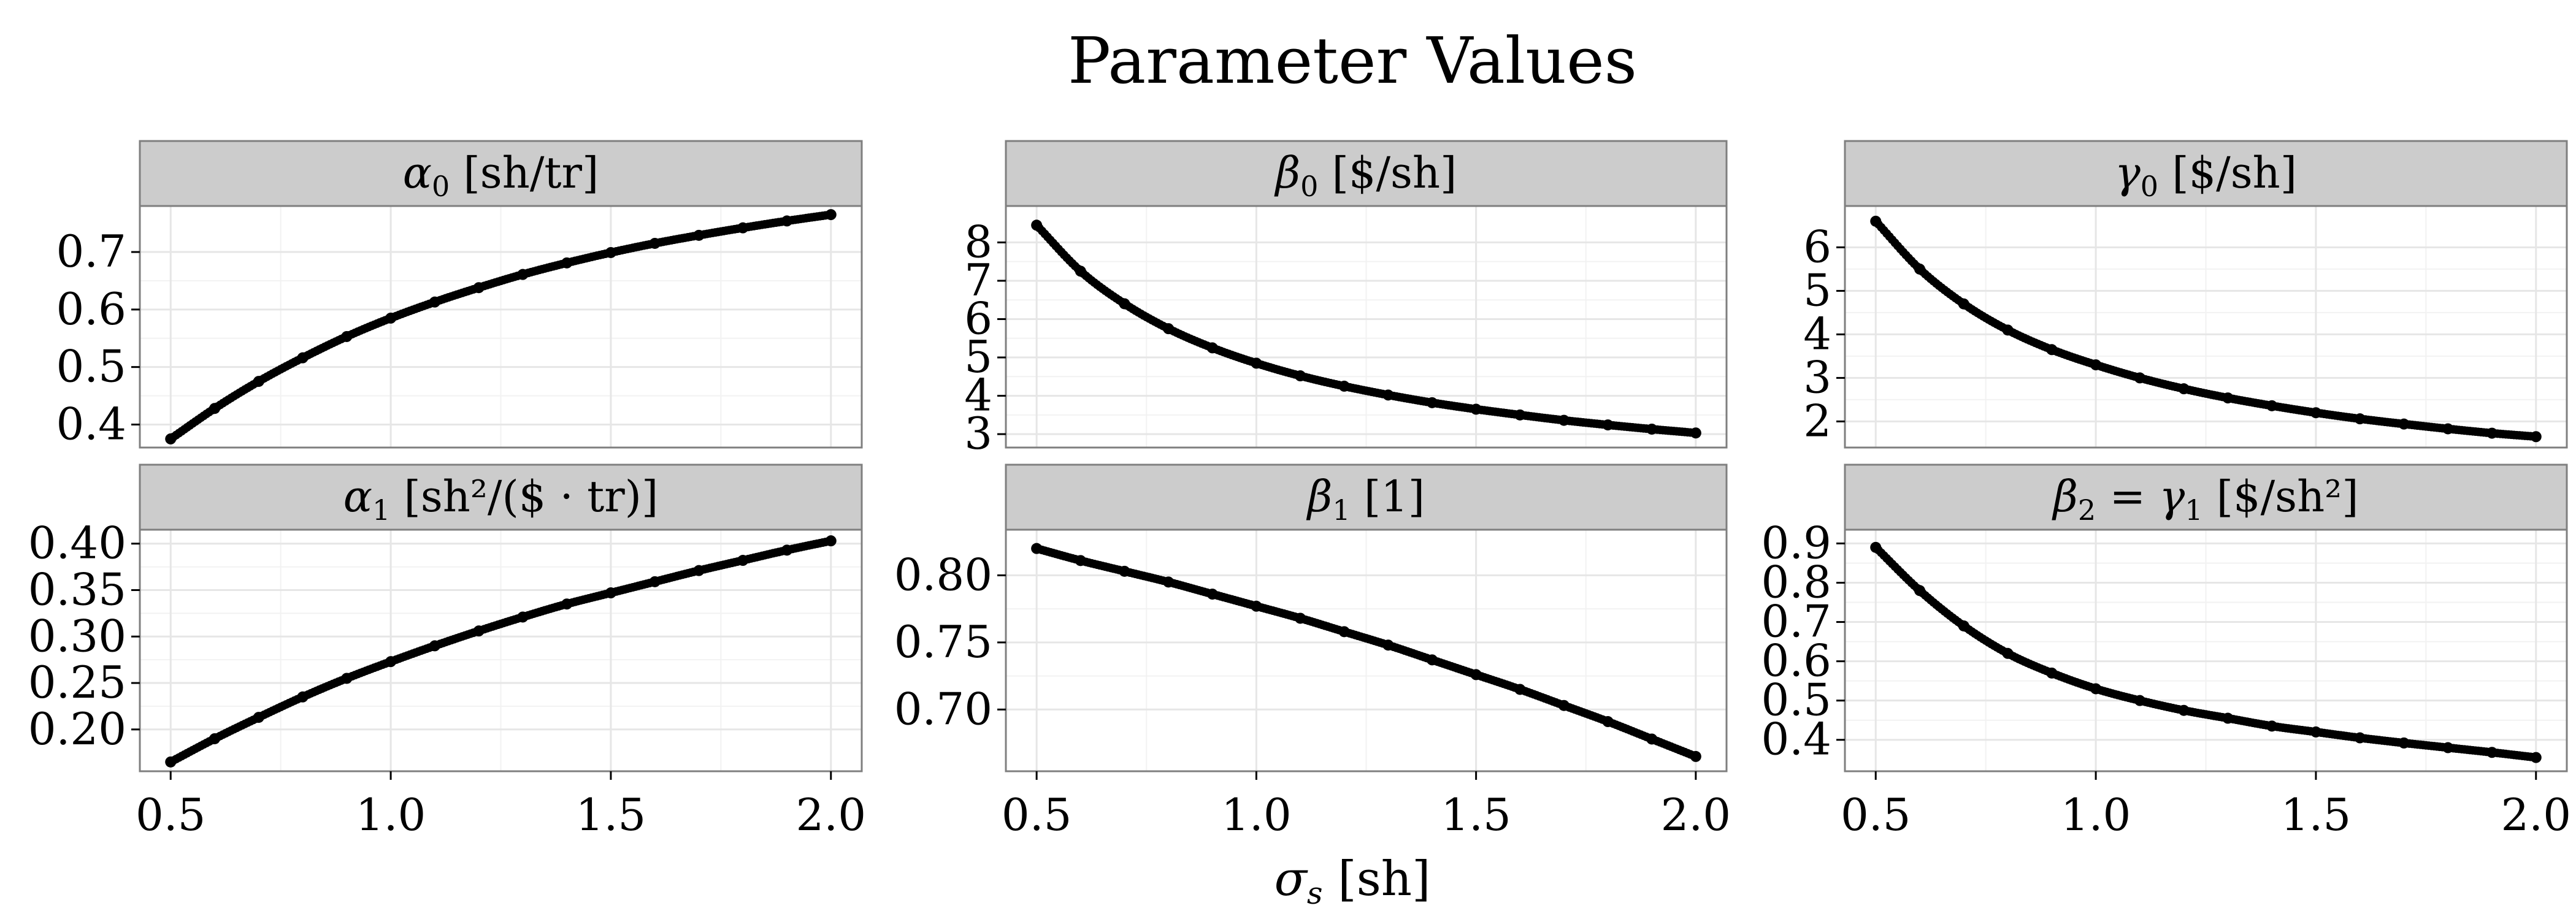  Describe the element at coordinates (501, 327) in the screenshot. I see `plot-border-alpha0` at that location.